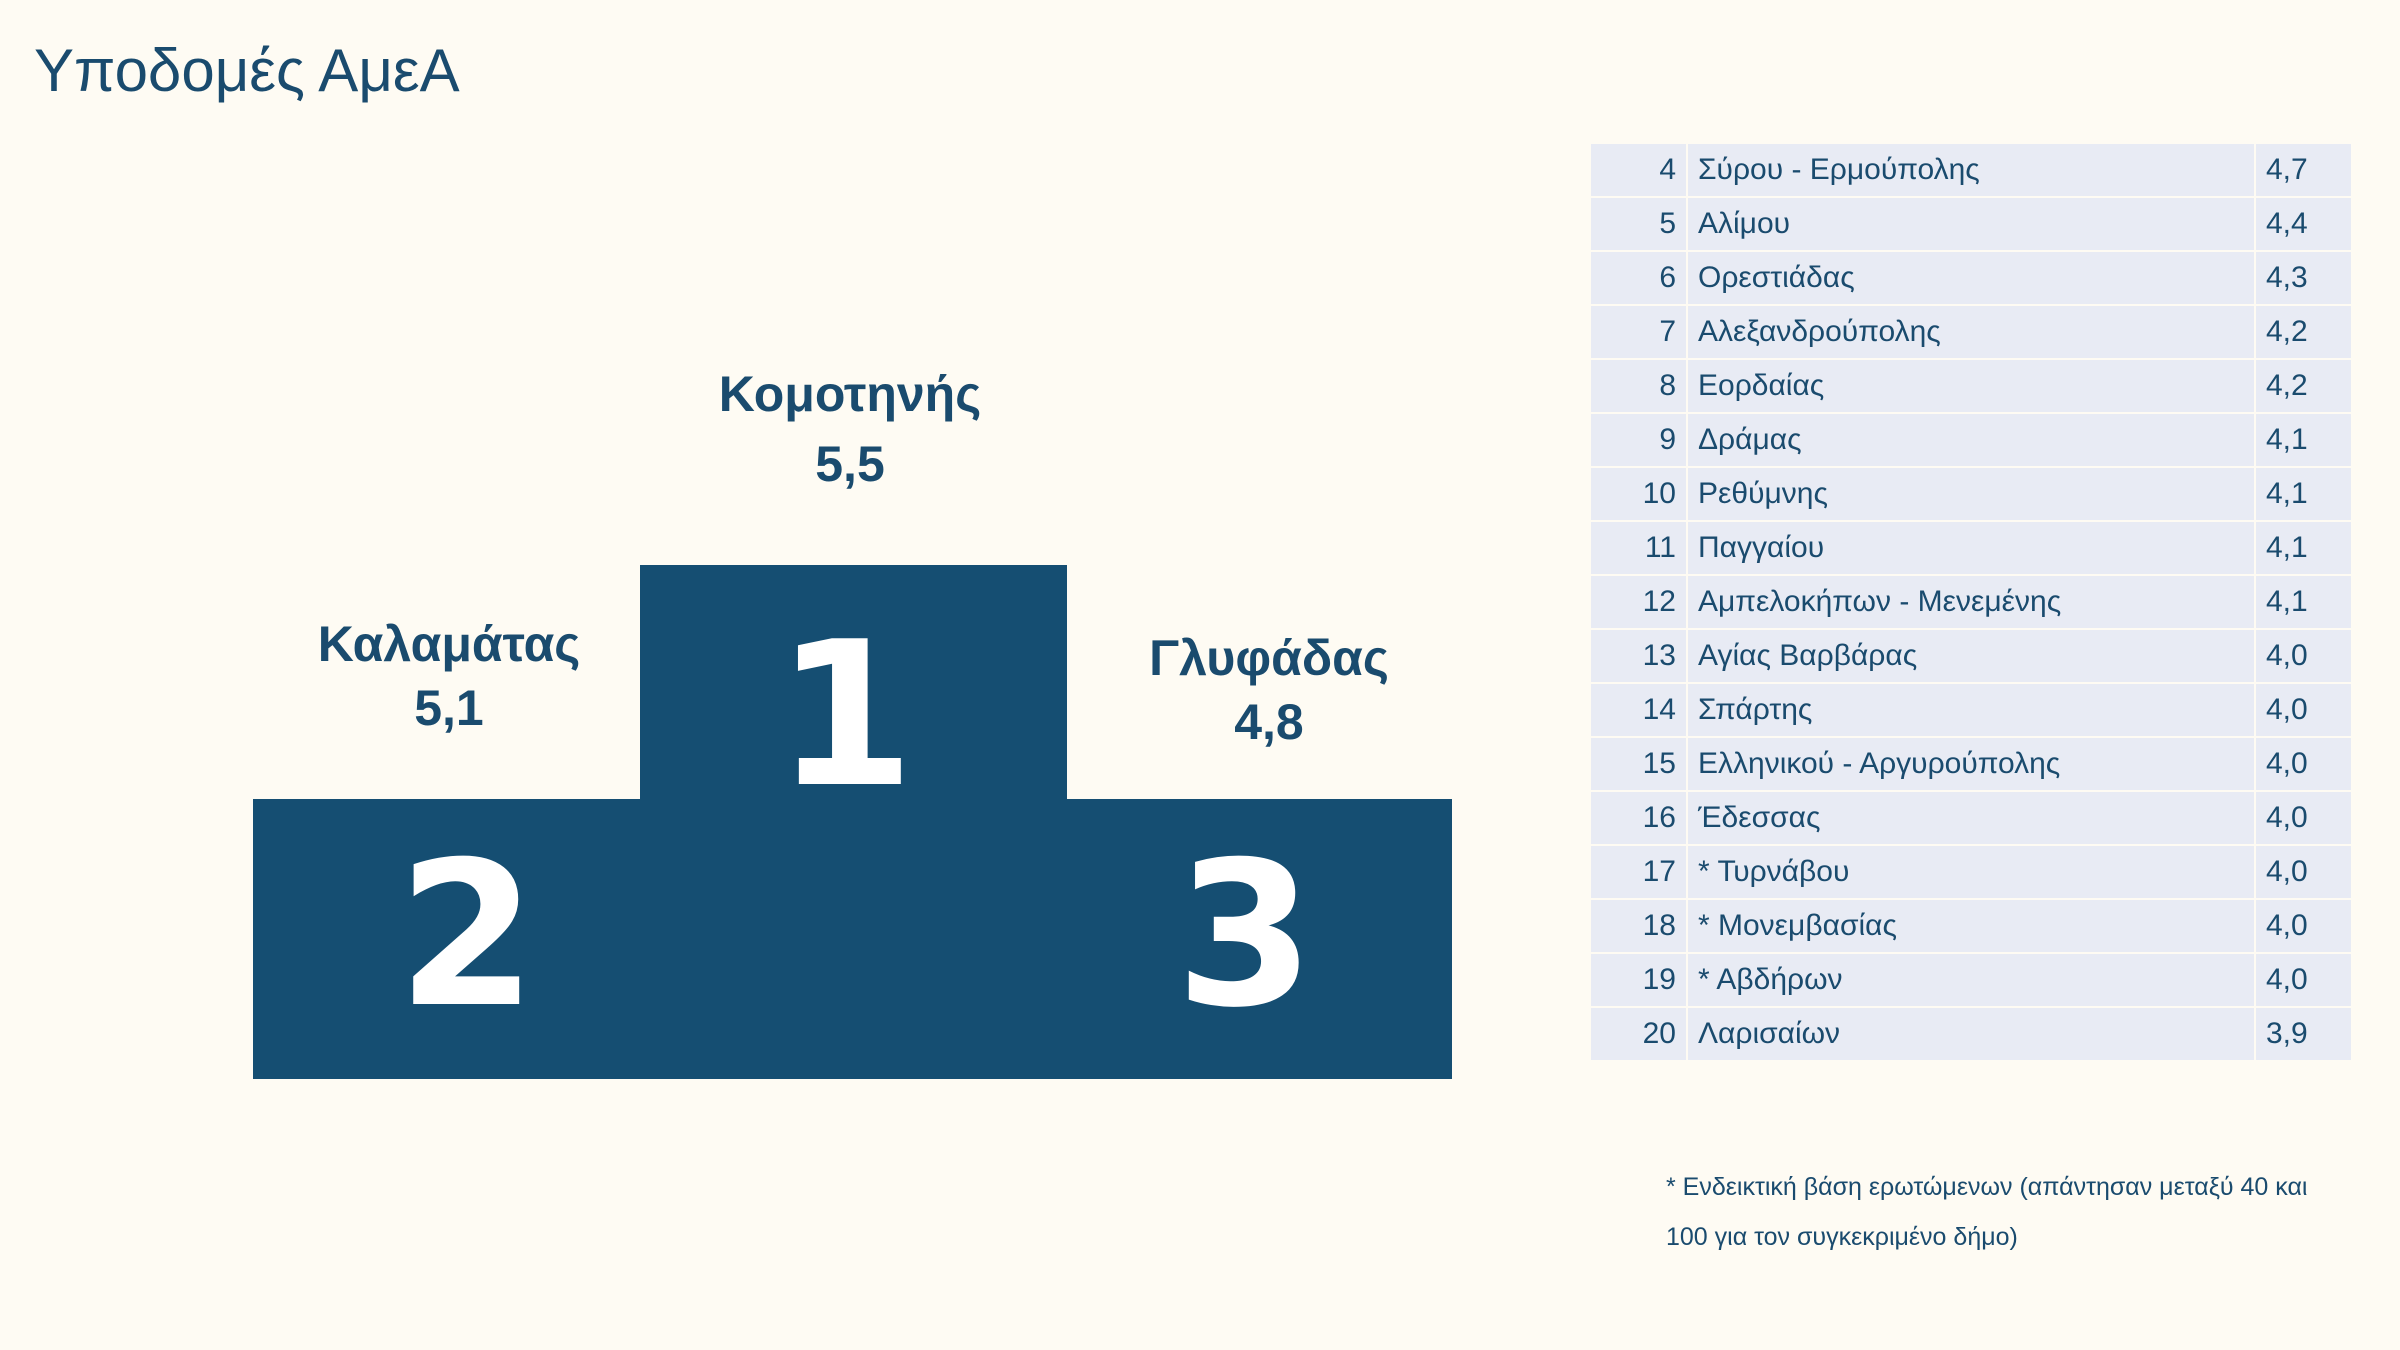  What do you see at coordinates (1638, 1034) in the screenshot?
I see `rank-cell: 20` at bounding box center [1638, 1034].